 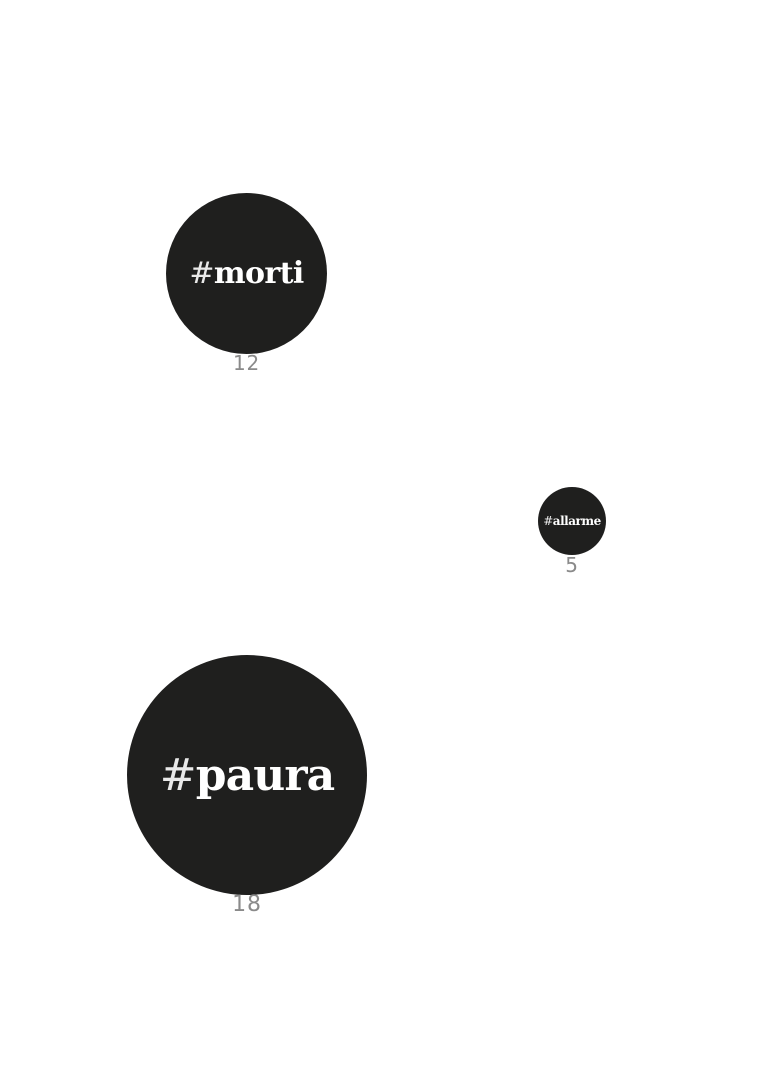 I want to click on bubble-paura: # paura 18, so click(x=247, y=786).